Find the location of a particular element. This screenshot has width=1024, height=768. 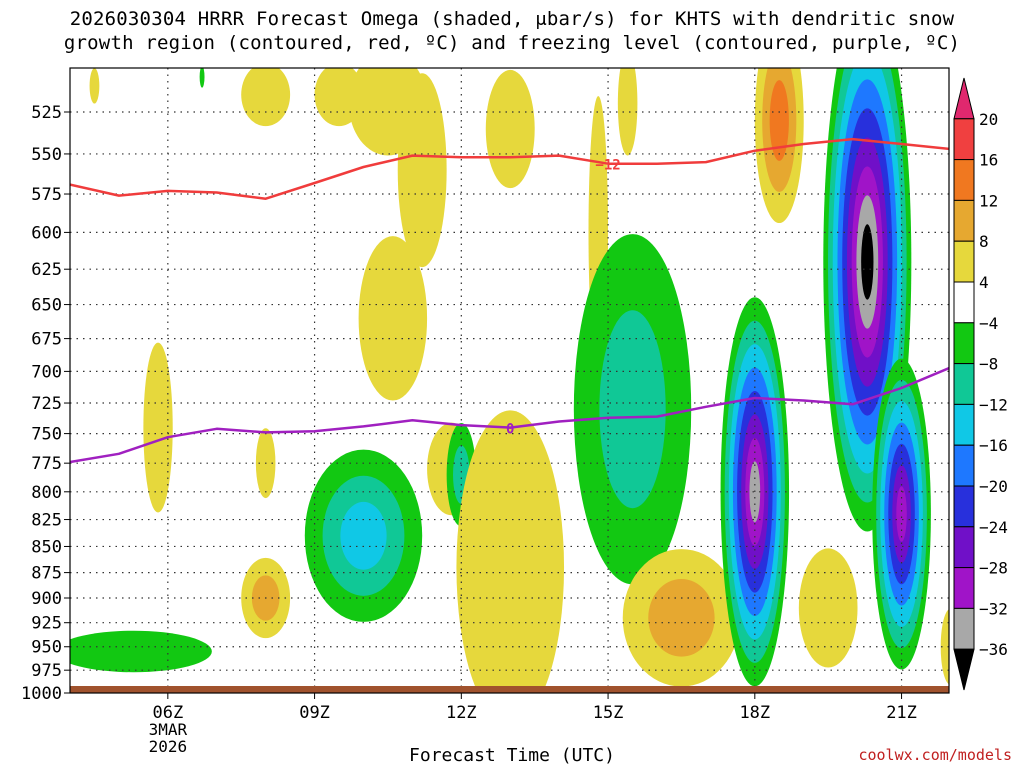

colorbar-level-label: −32 is located at coordinates (993, 608).